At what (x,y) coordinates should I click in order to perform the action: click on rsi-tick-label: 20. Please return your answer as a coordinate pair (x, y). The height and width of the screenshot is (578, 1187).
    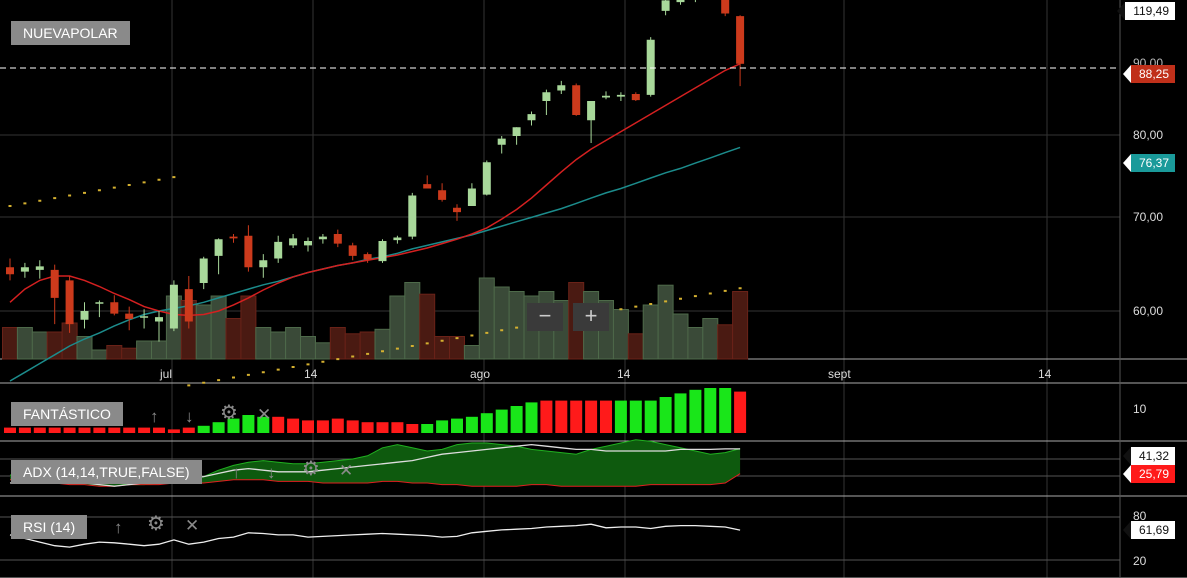
    Looking at the image, I should click on (1140, 561).